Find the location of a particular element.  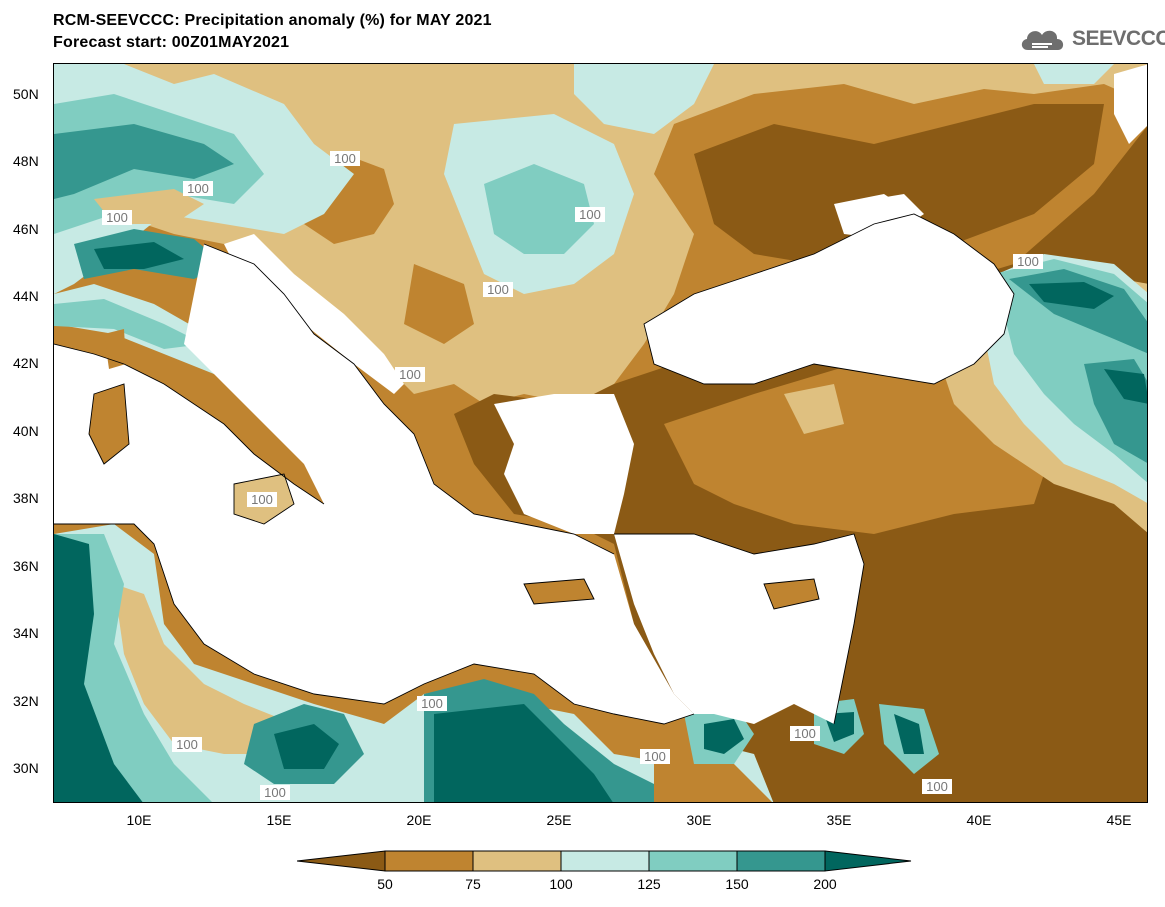

colorbar-label-75: 75 is located at coordinates (473, 884).